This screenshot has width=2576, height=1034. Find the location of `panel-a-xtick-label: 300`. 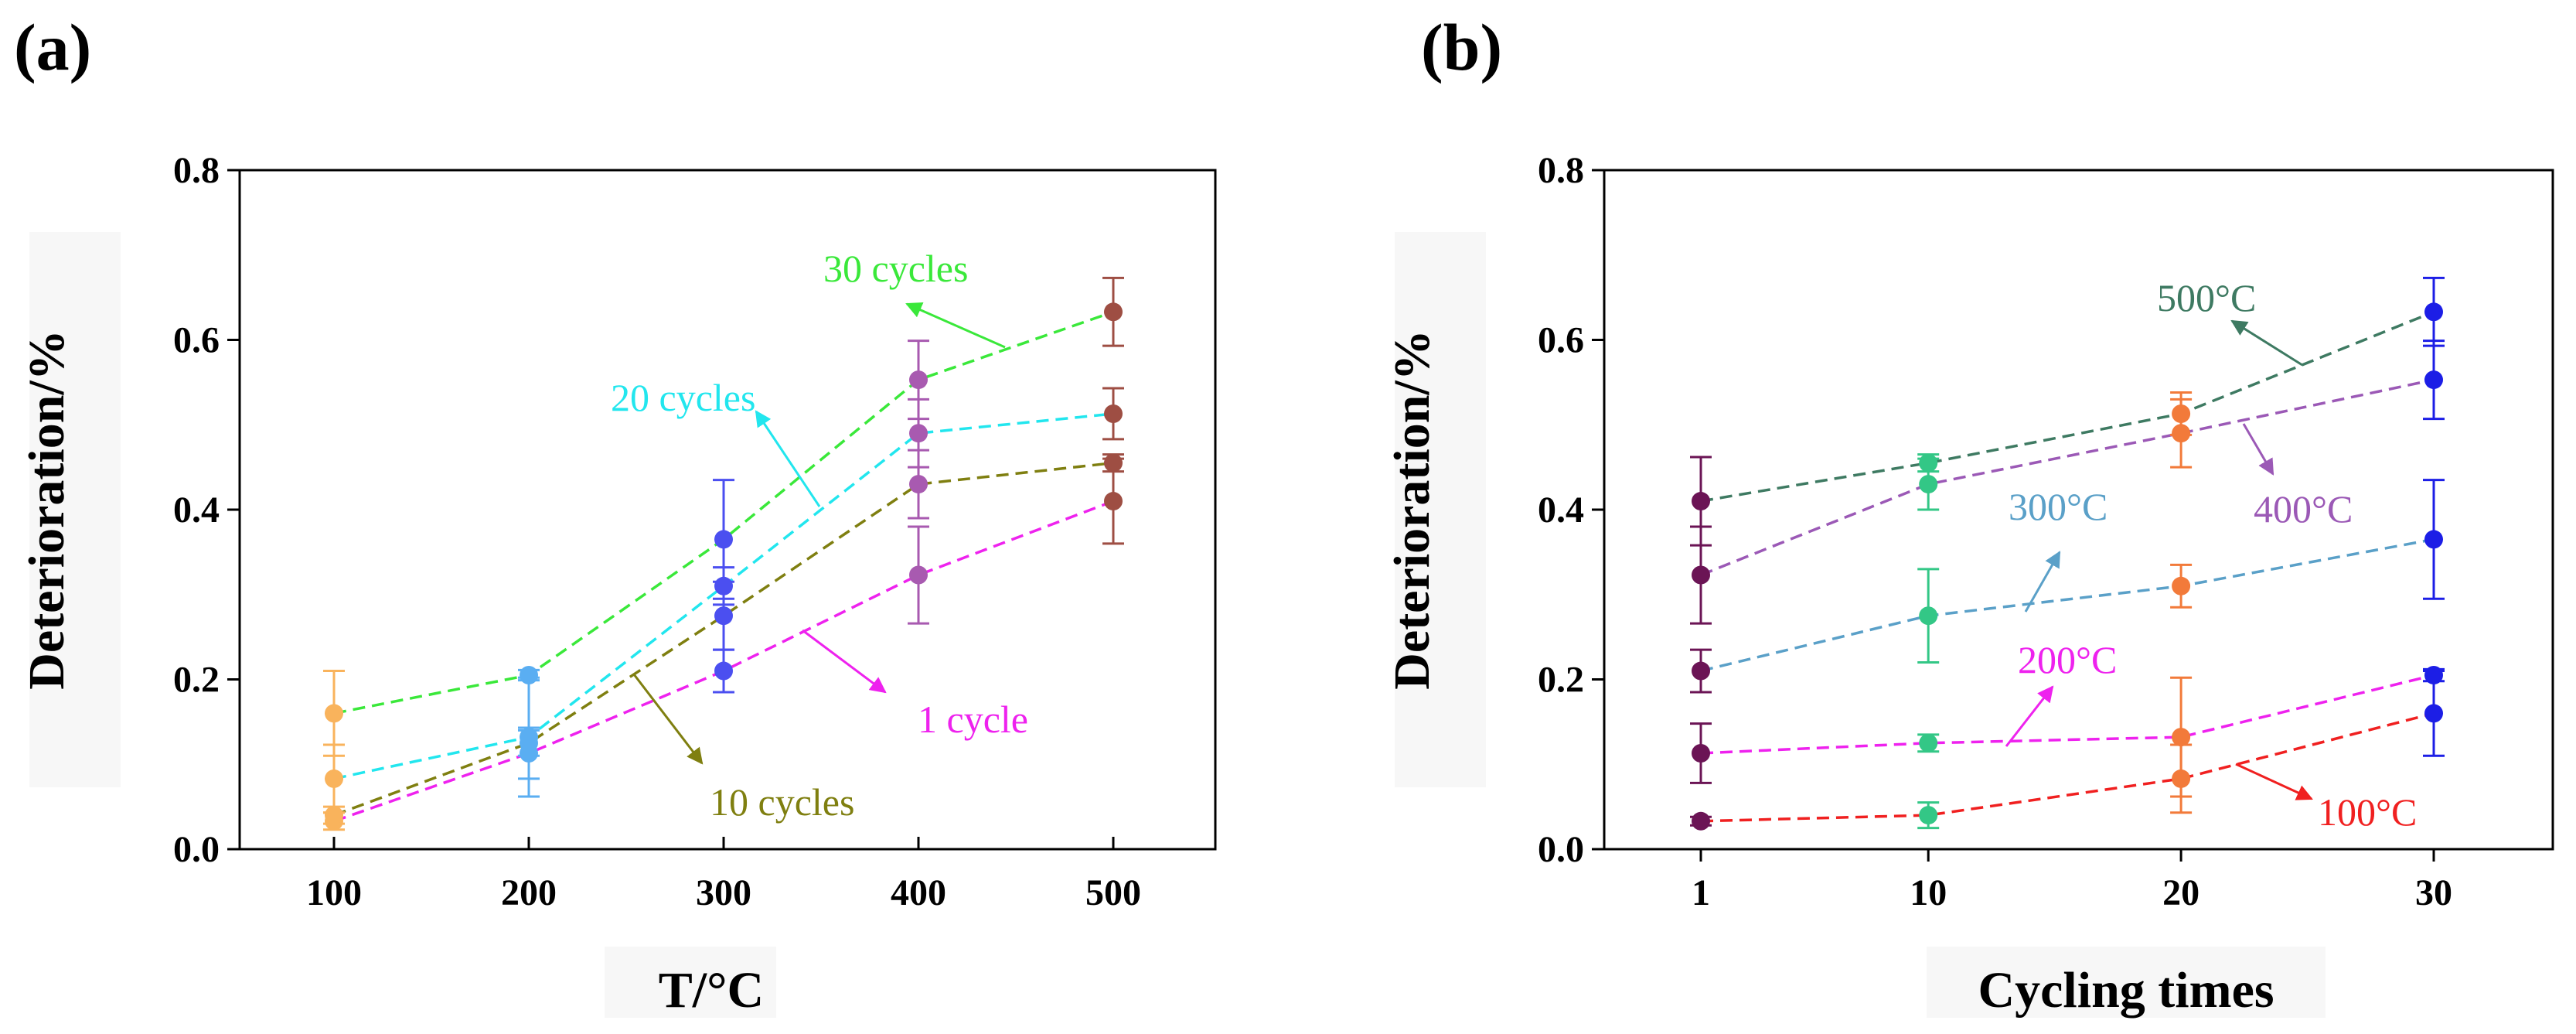

panel-a-xtick-label: 300 is located at coordinates (723, 892).